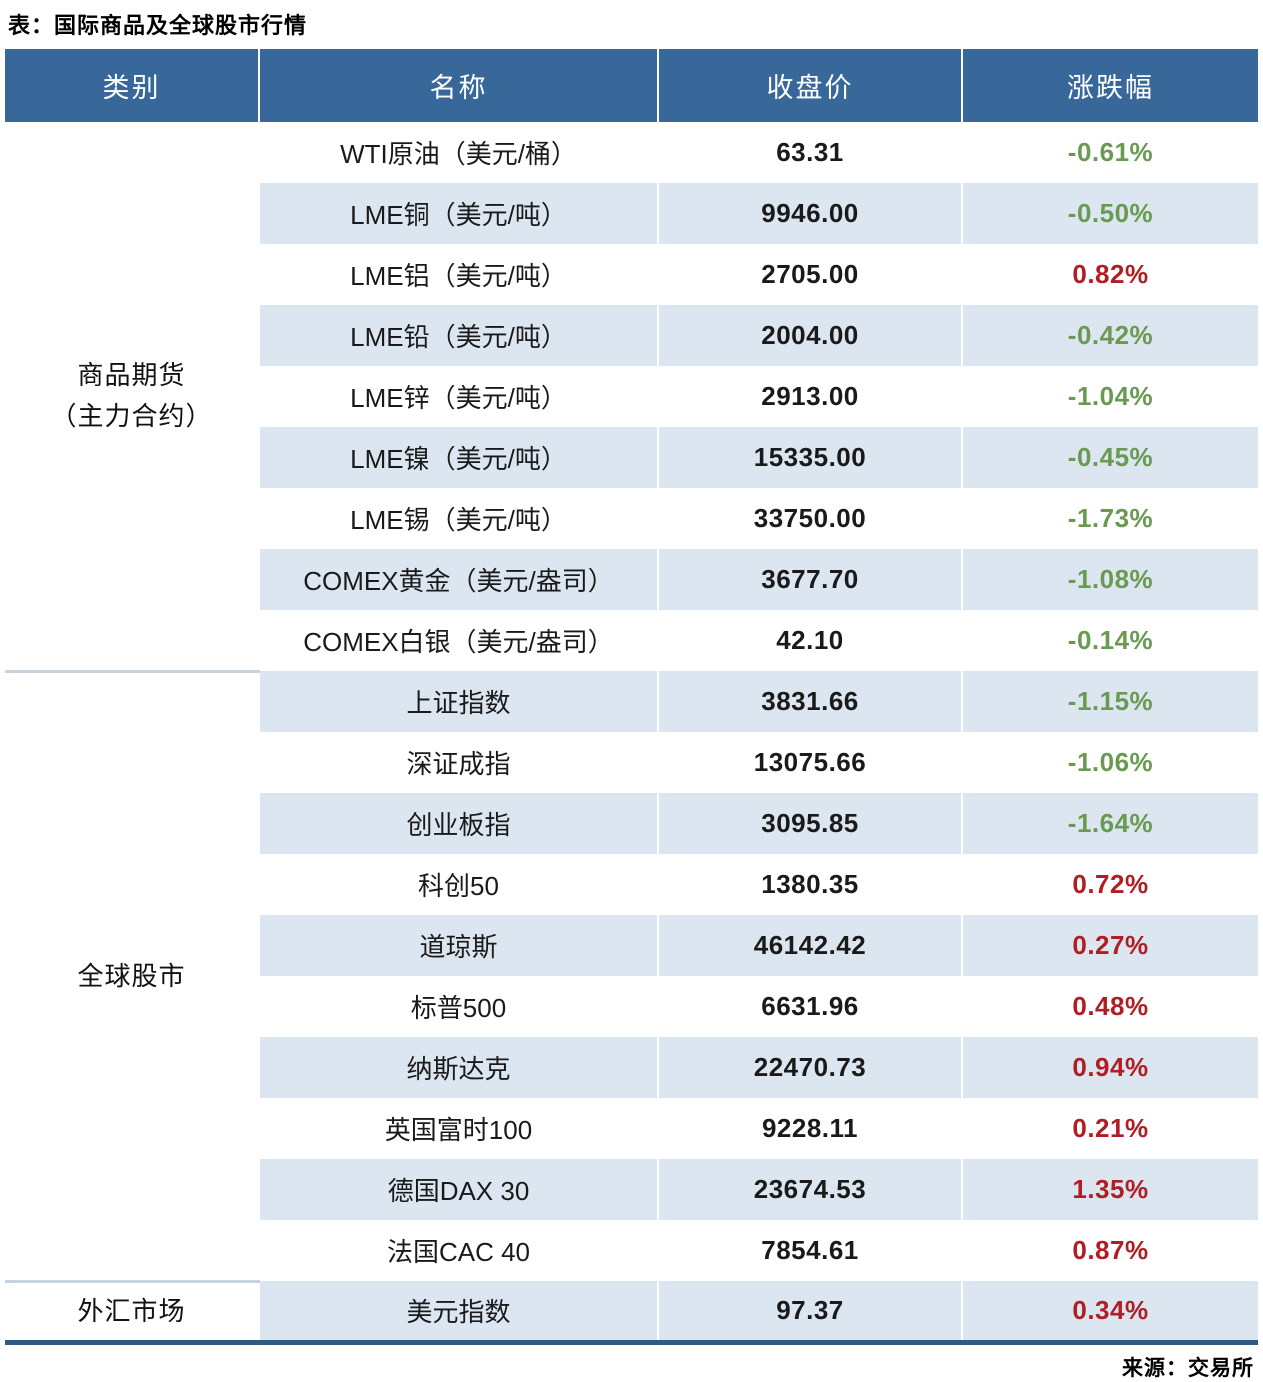  I want to click on close-price-cell: 13075.66, so click(809, 762).